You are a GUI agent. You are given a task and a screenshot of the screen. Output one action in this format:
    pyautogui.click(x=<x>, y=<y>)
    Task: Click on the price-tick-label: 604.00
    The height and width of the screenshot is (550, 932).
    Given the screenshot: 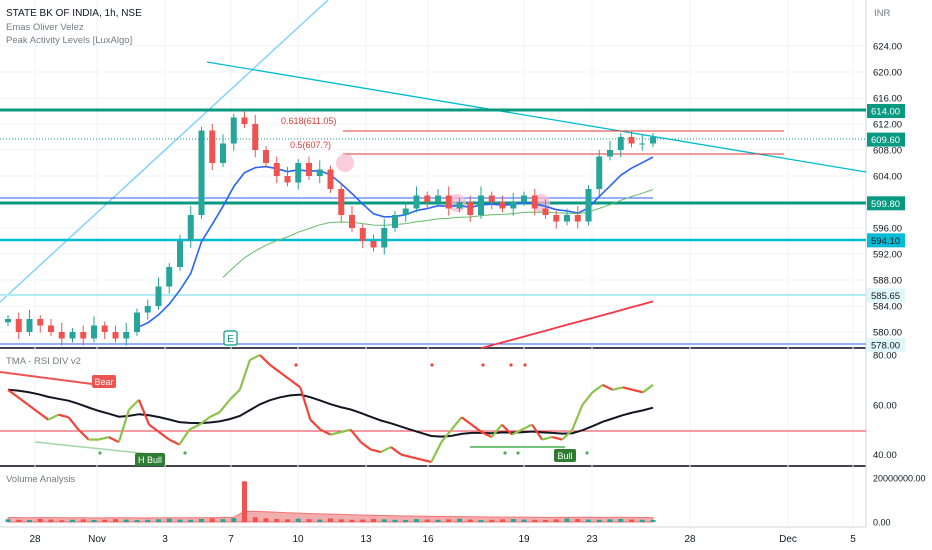 What is the action you would take?
    pyautogui.click(x=887, y=177)
    